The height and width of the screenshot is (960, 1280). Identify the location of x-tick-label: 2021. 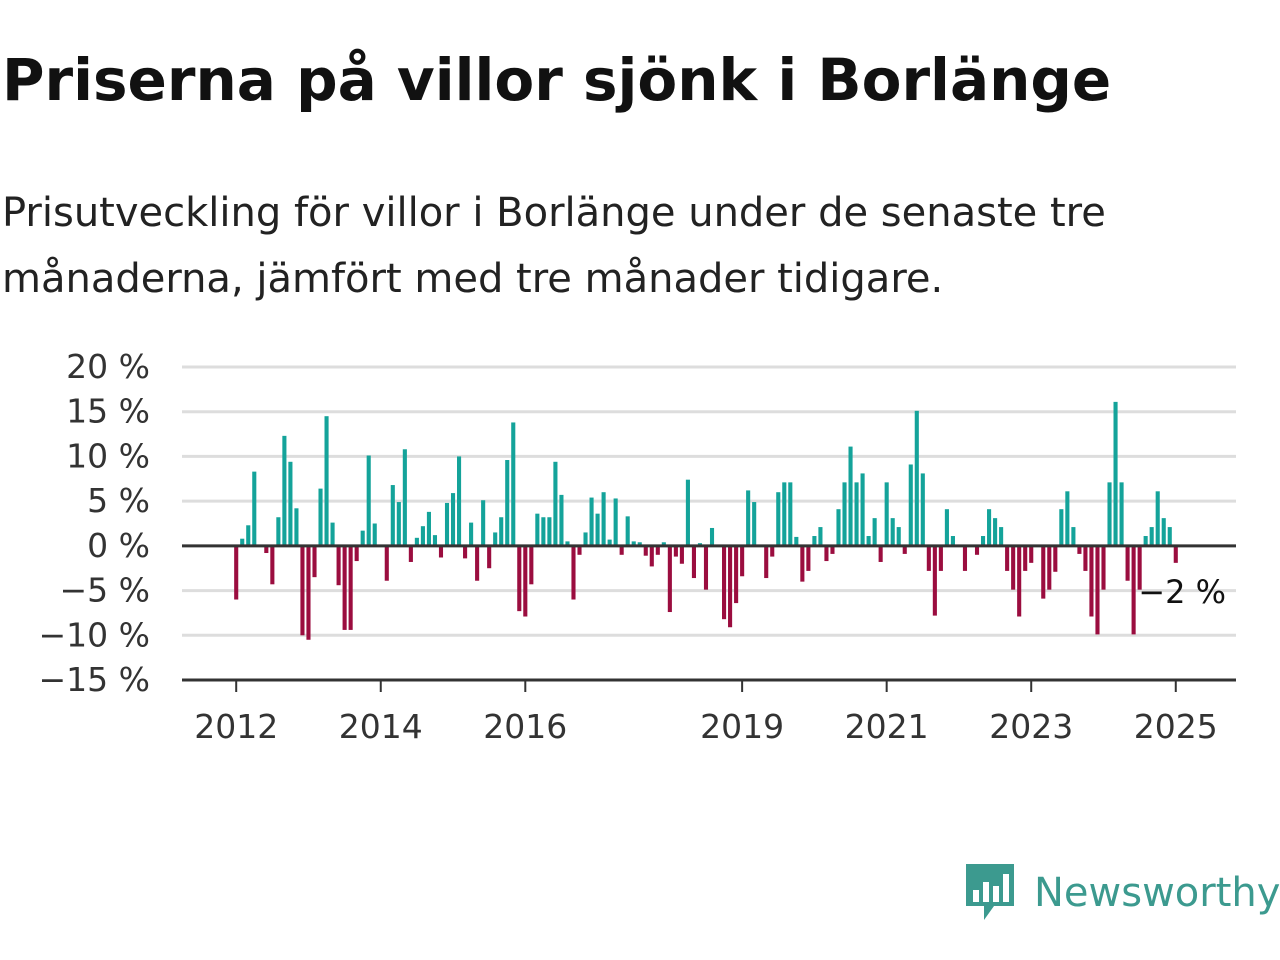
(887, 726).